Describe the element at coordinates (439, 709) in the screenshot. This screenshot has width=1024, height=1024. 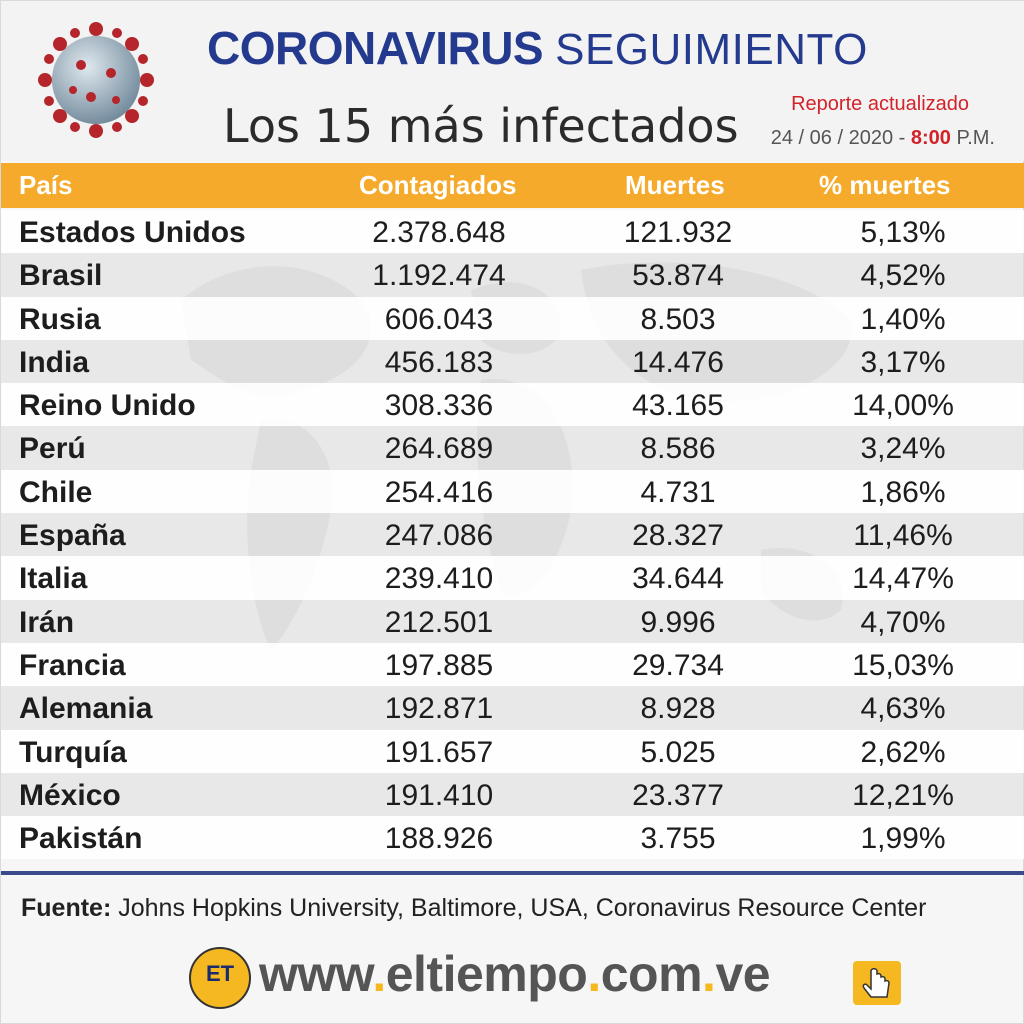
I see `contagiados-cell: 192.871` at that location.